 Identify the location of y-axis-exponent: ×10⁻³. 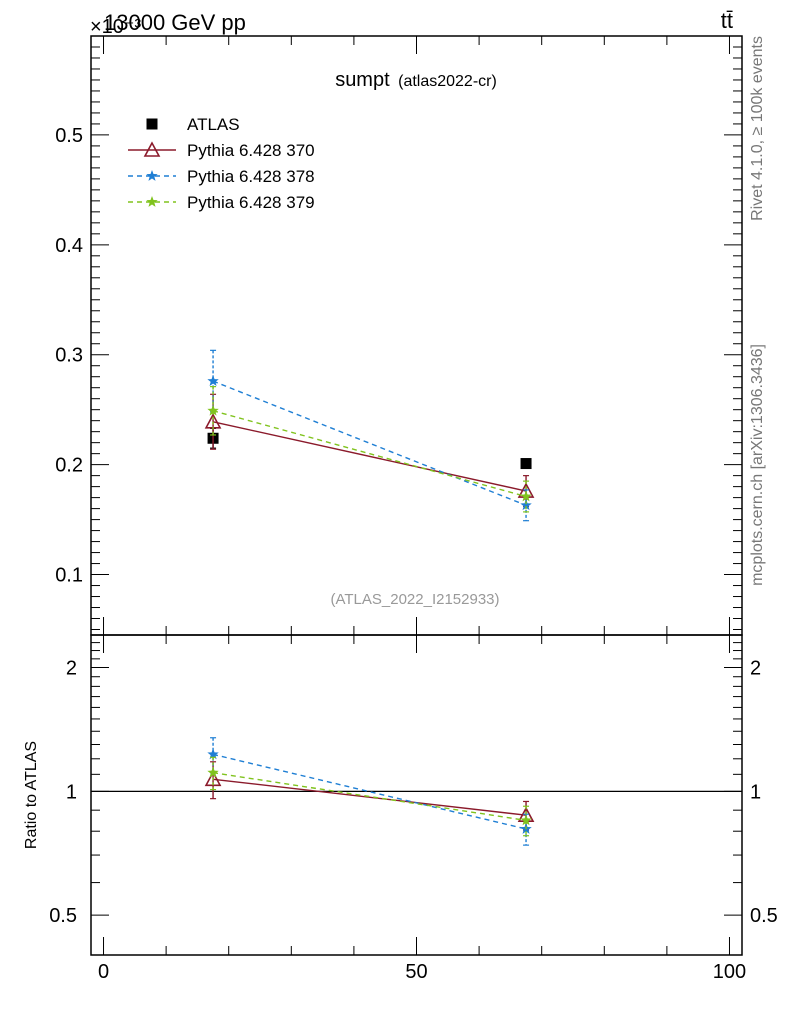
(115, 27).